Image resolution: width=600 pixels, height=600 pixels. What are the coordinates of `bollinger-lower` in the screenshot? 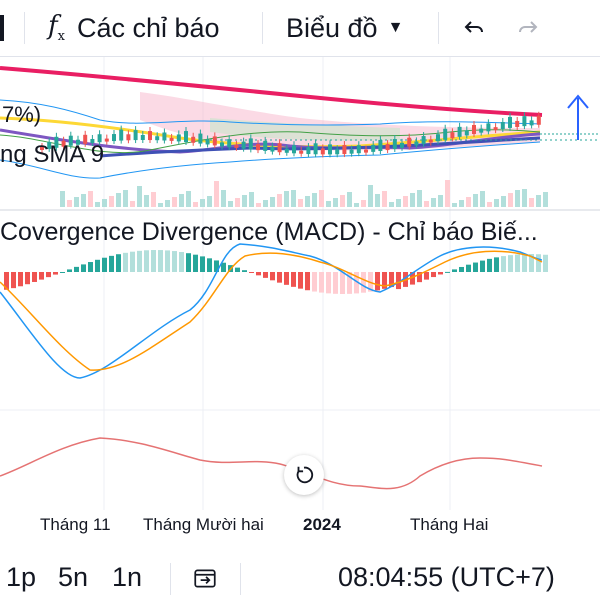 It's located at (270, 160).